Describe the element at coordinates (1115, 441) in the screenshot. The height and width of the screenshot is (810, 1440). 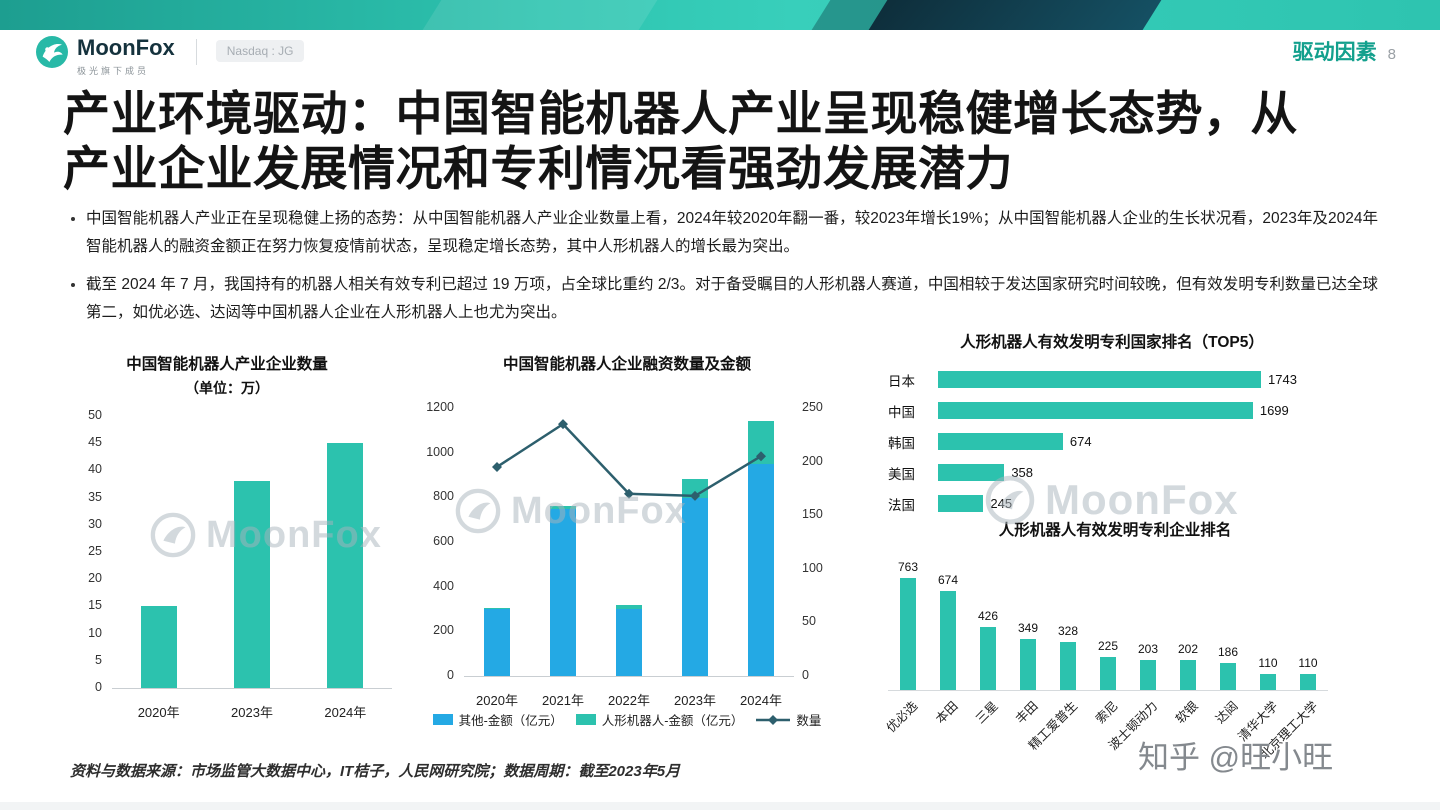
I see `chart-plot-area: 日本 1743 中国 1699 韩国 674 美国 358 法国 245` at that location.